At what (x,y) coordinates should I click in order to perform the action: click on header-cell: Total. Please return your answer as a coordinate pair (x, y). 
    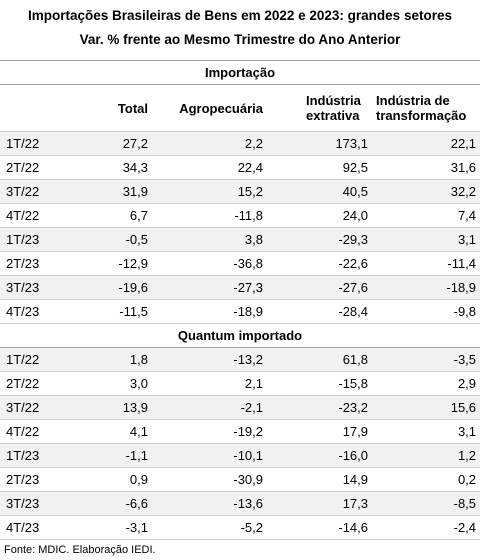
    Looking at the image, I should click on (121, 108).